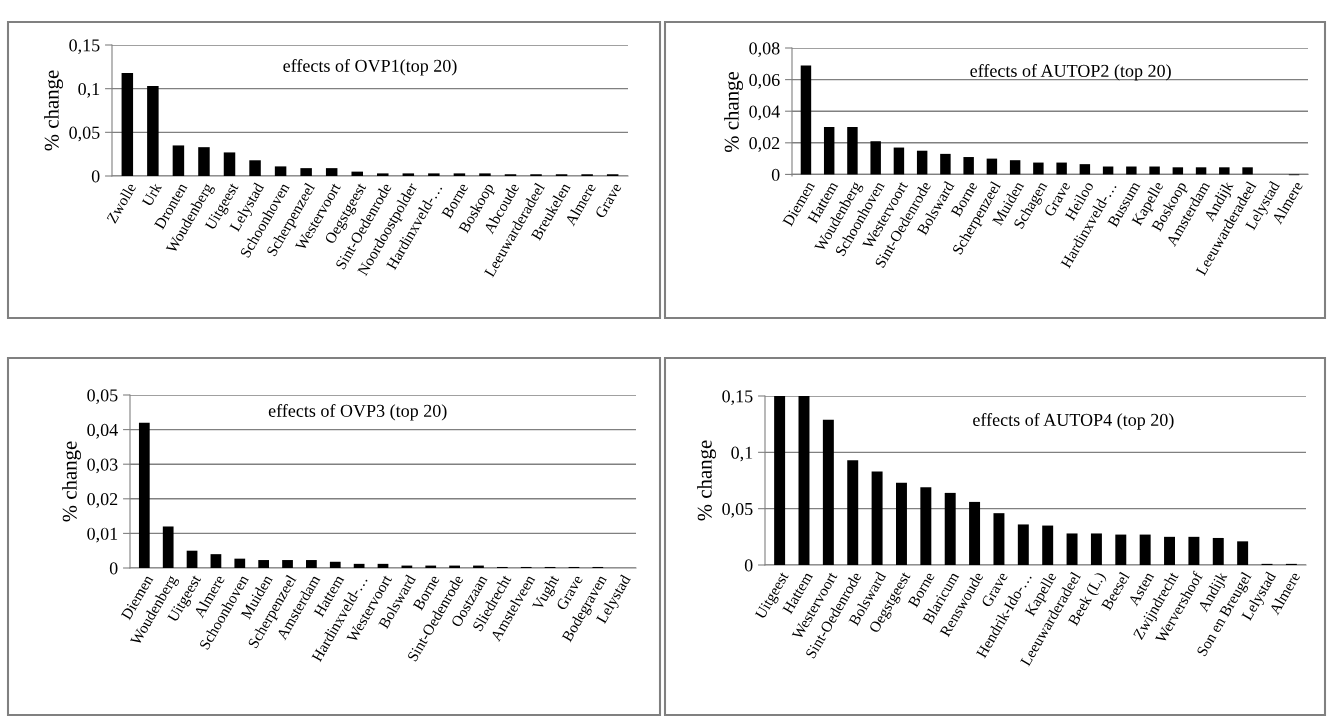 The image size is (1331, 719). I want to click on y-tick-label: 0,06, so click(764, 81).